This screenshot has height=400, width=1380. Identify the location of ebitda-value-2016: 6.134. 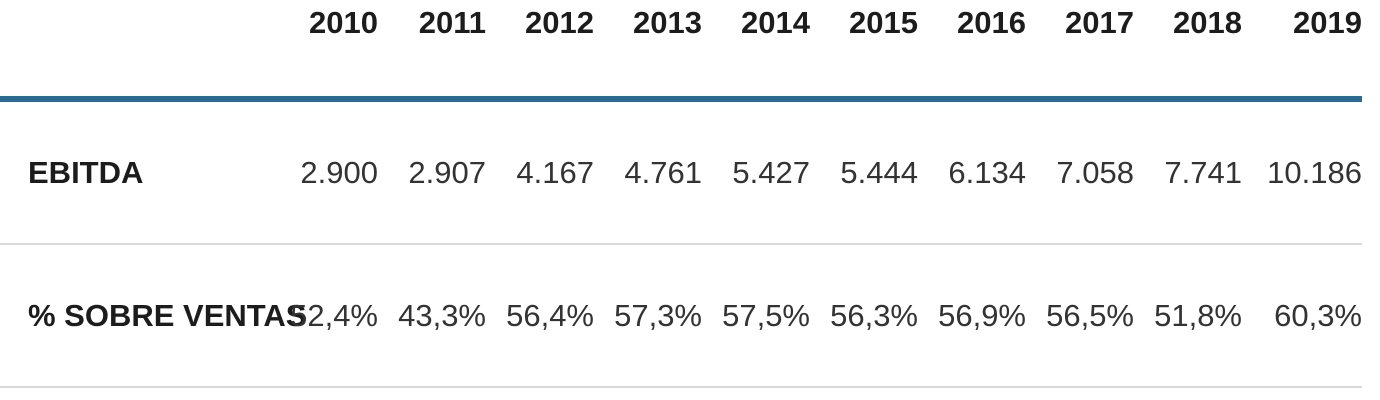
(987, 172).